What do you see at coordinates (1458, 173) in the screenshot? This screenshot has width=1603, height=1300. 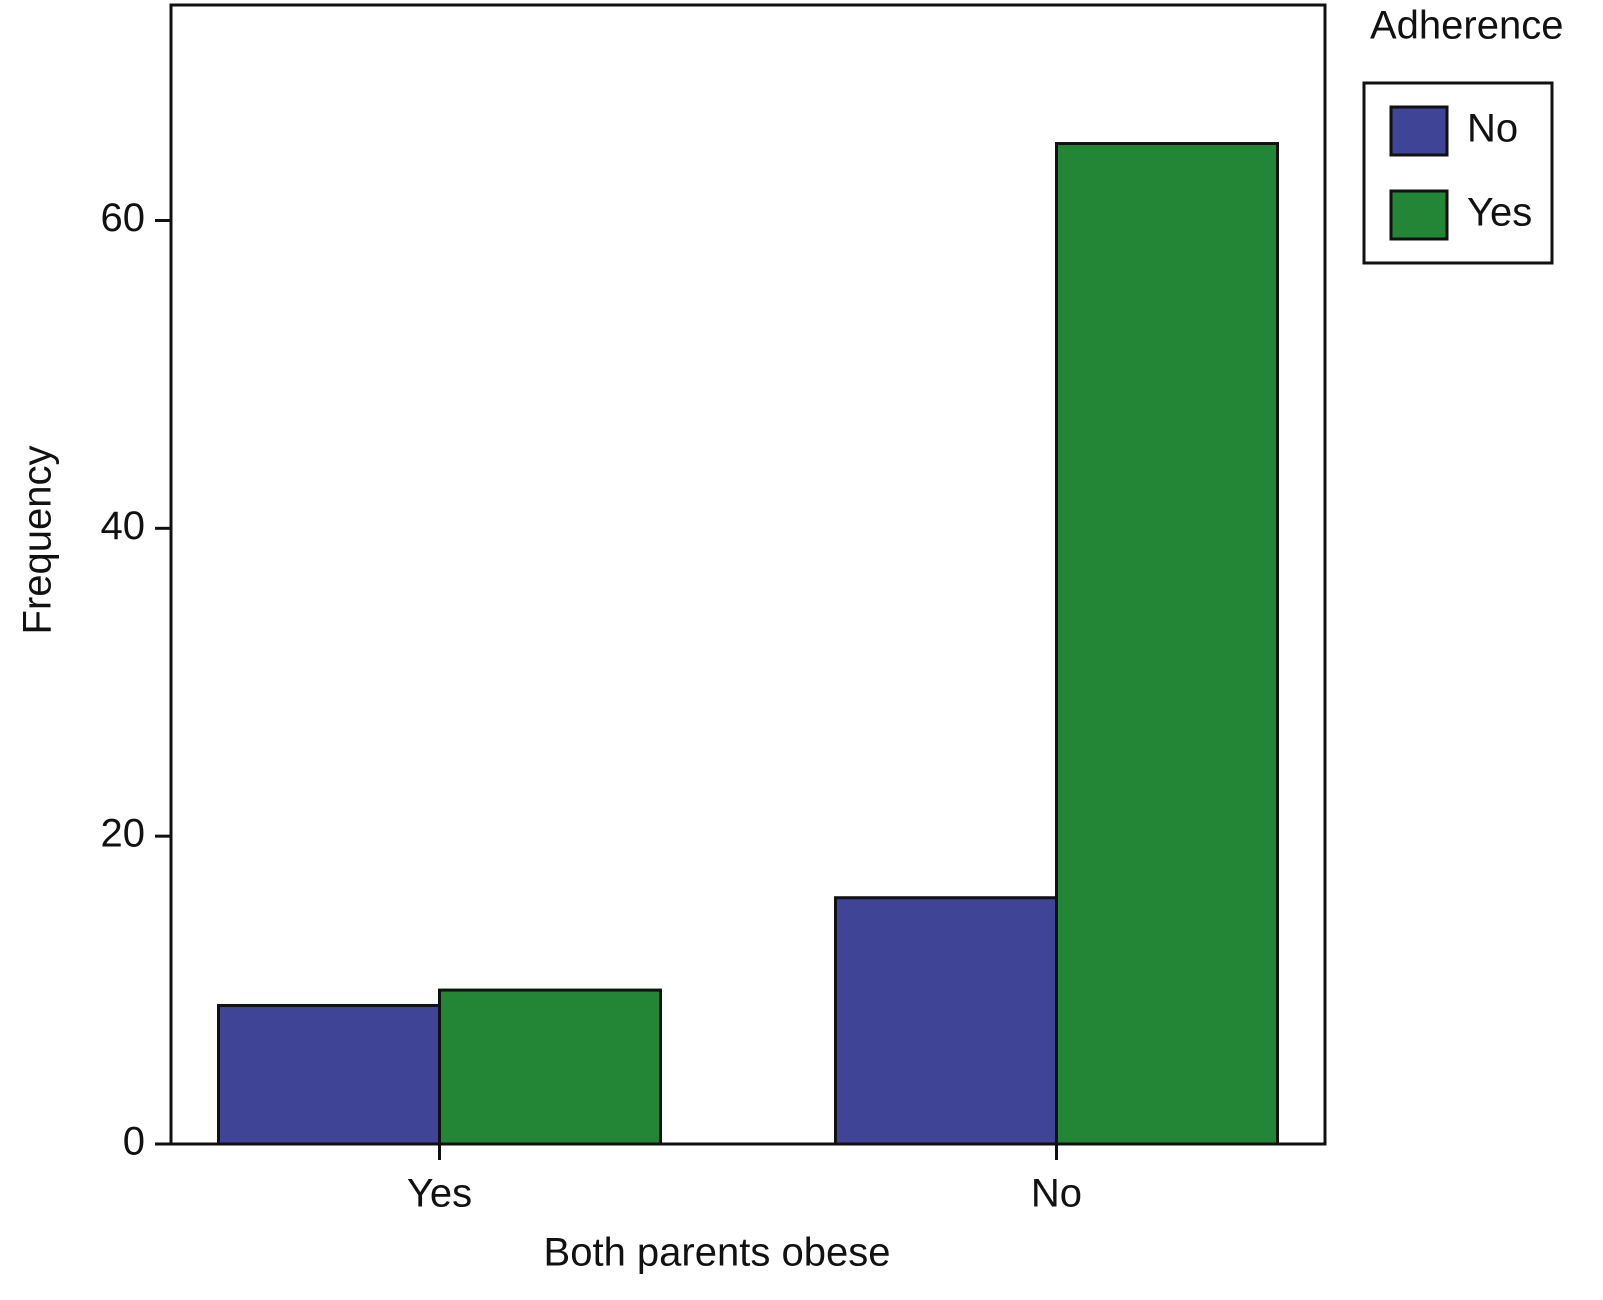 I see `legend-box` at bounding box center [1458, 173].